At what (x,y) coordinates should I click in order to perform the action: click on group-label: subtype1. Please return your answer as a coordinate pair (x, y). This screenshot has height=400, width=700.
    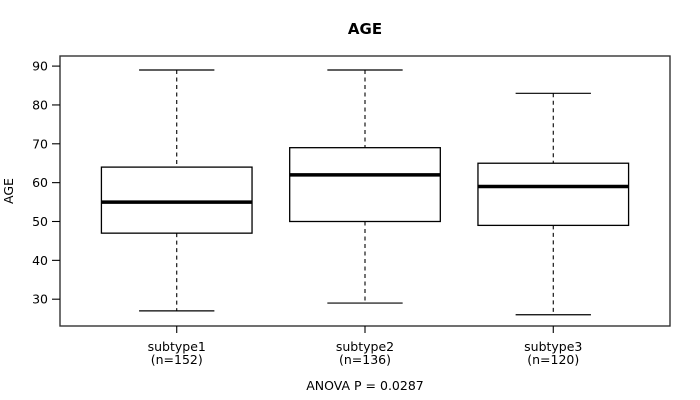
    Looking at the image, I should click on (177, 346).